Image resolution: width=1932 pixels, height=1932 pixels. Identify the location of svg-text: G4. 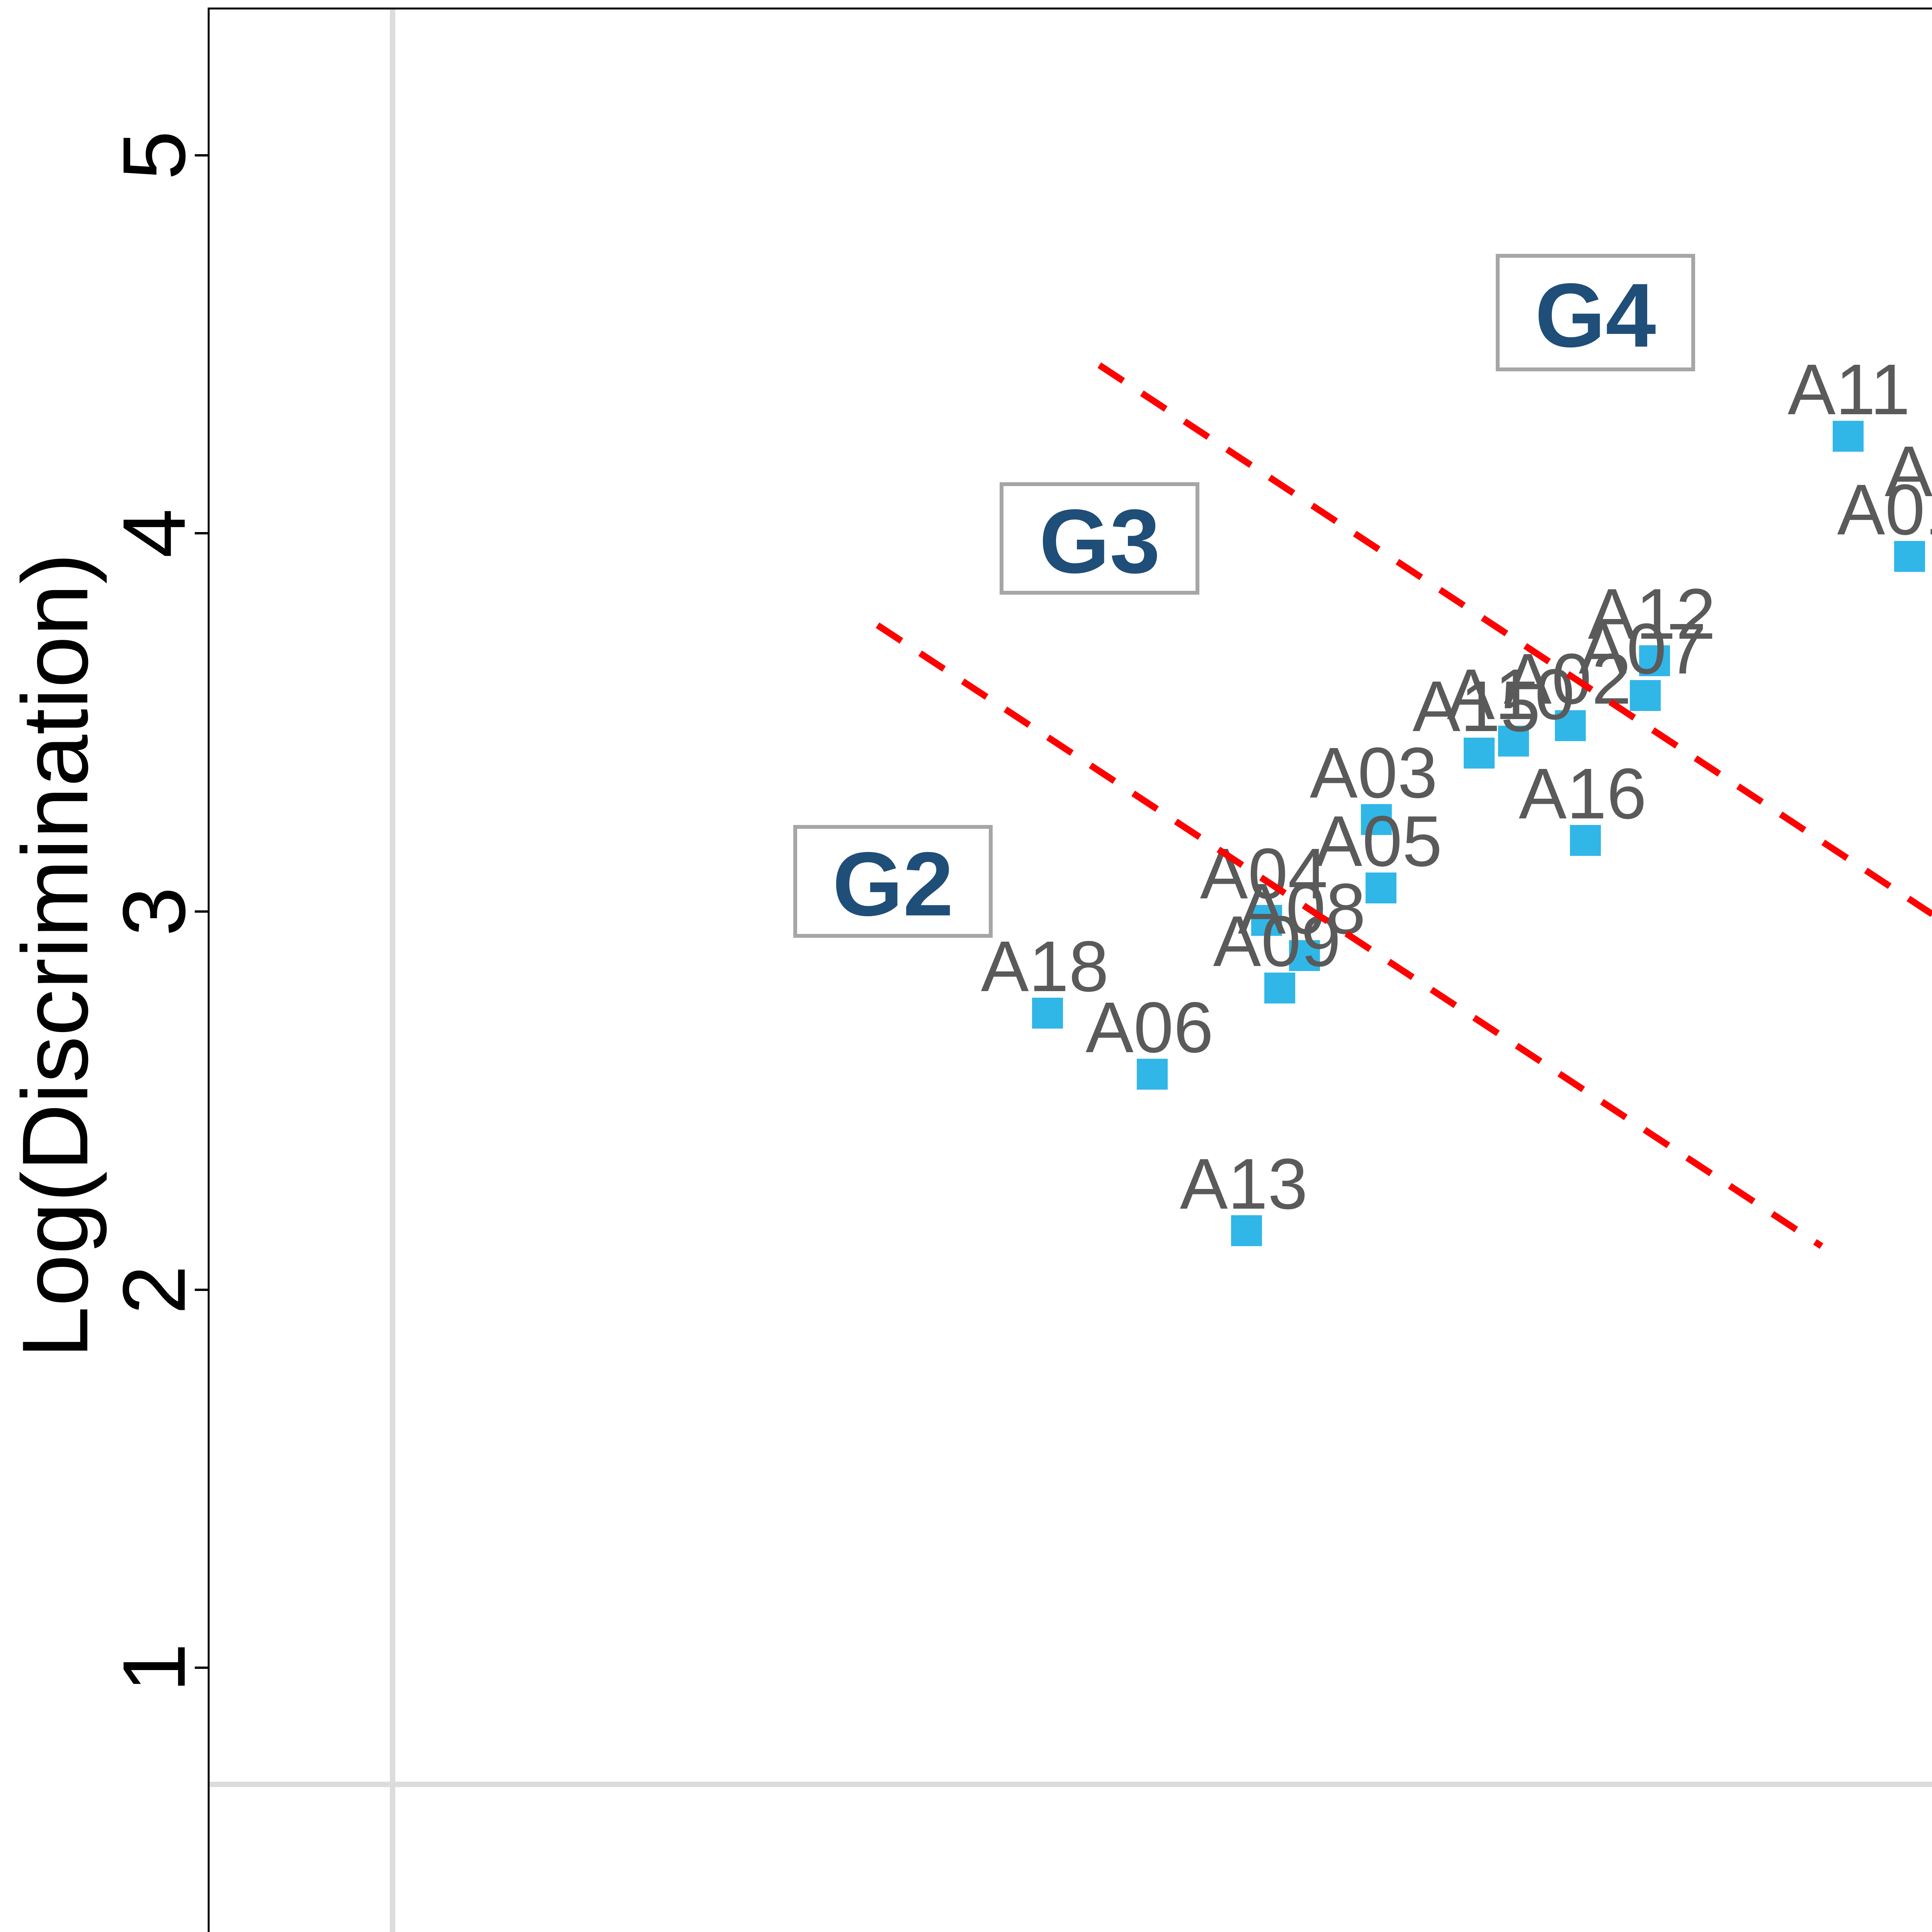
(1596, 315).